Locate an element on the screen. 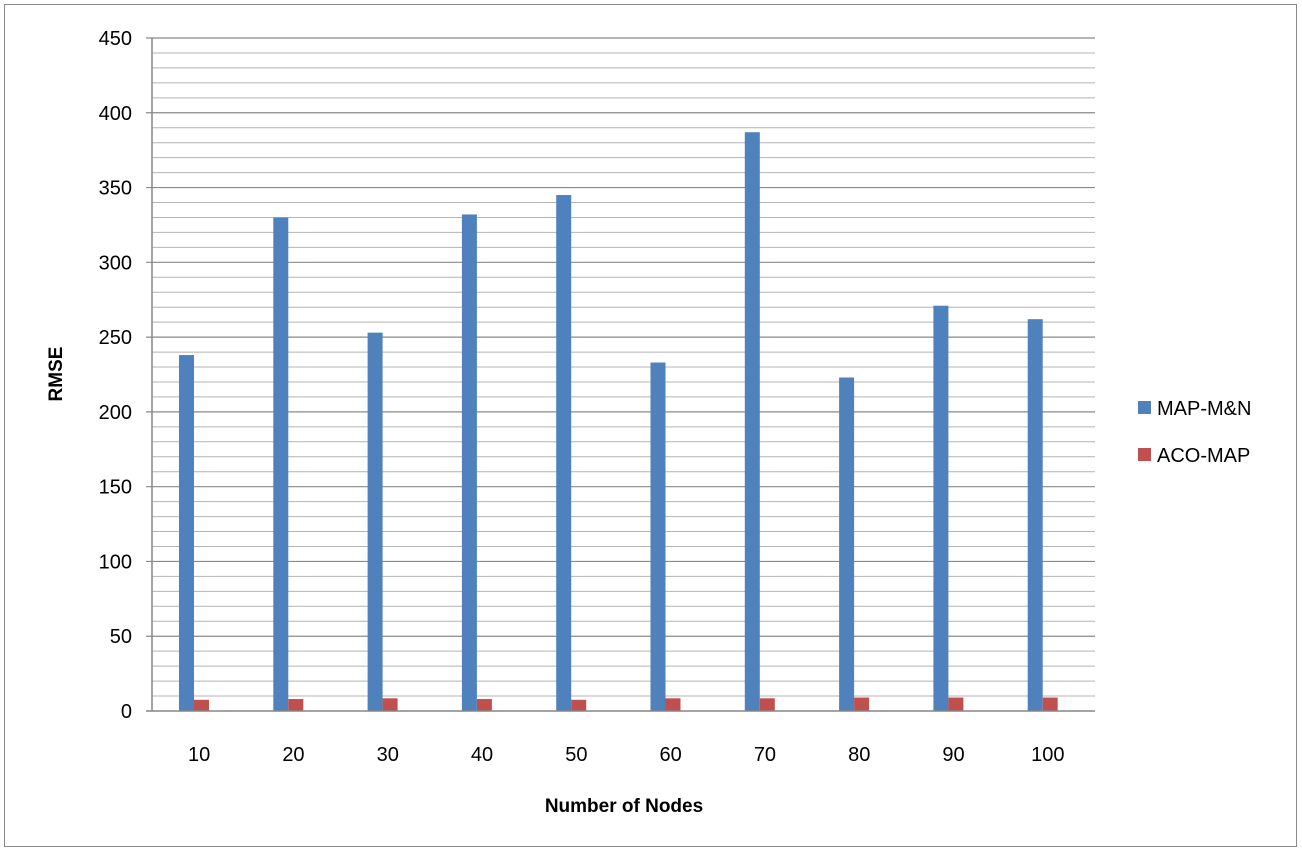  legend: MAP-M&N ACO-MAP is located at coordinates (1194, 432).